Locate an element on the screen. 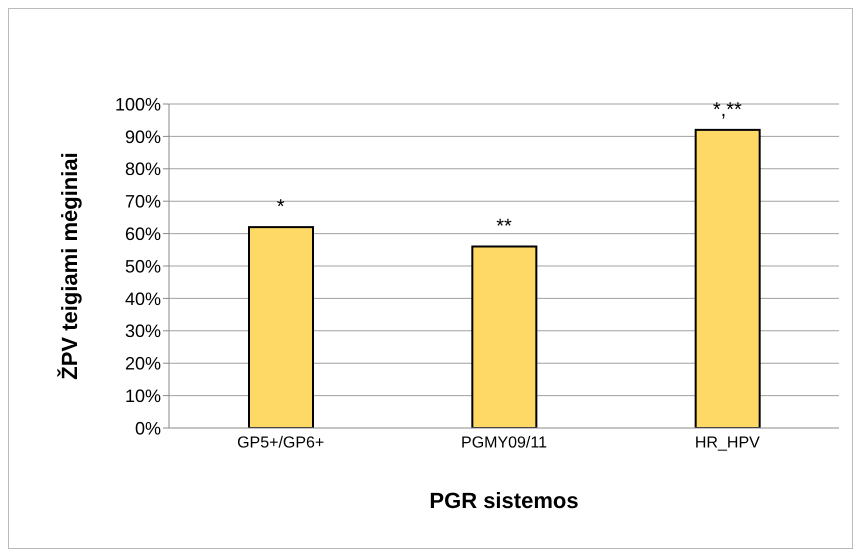 Image resolution: width=859 pixels, height=555 pixels. y-tick-label: 90% is located at coordinates (142, 136).